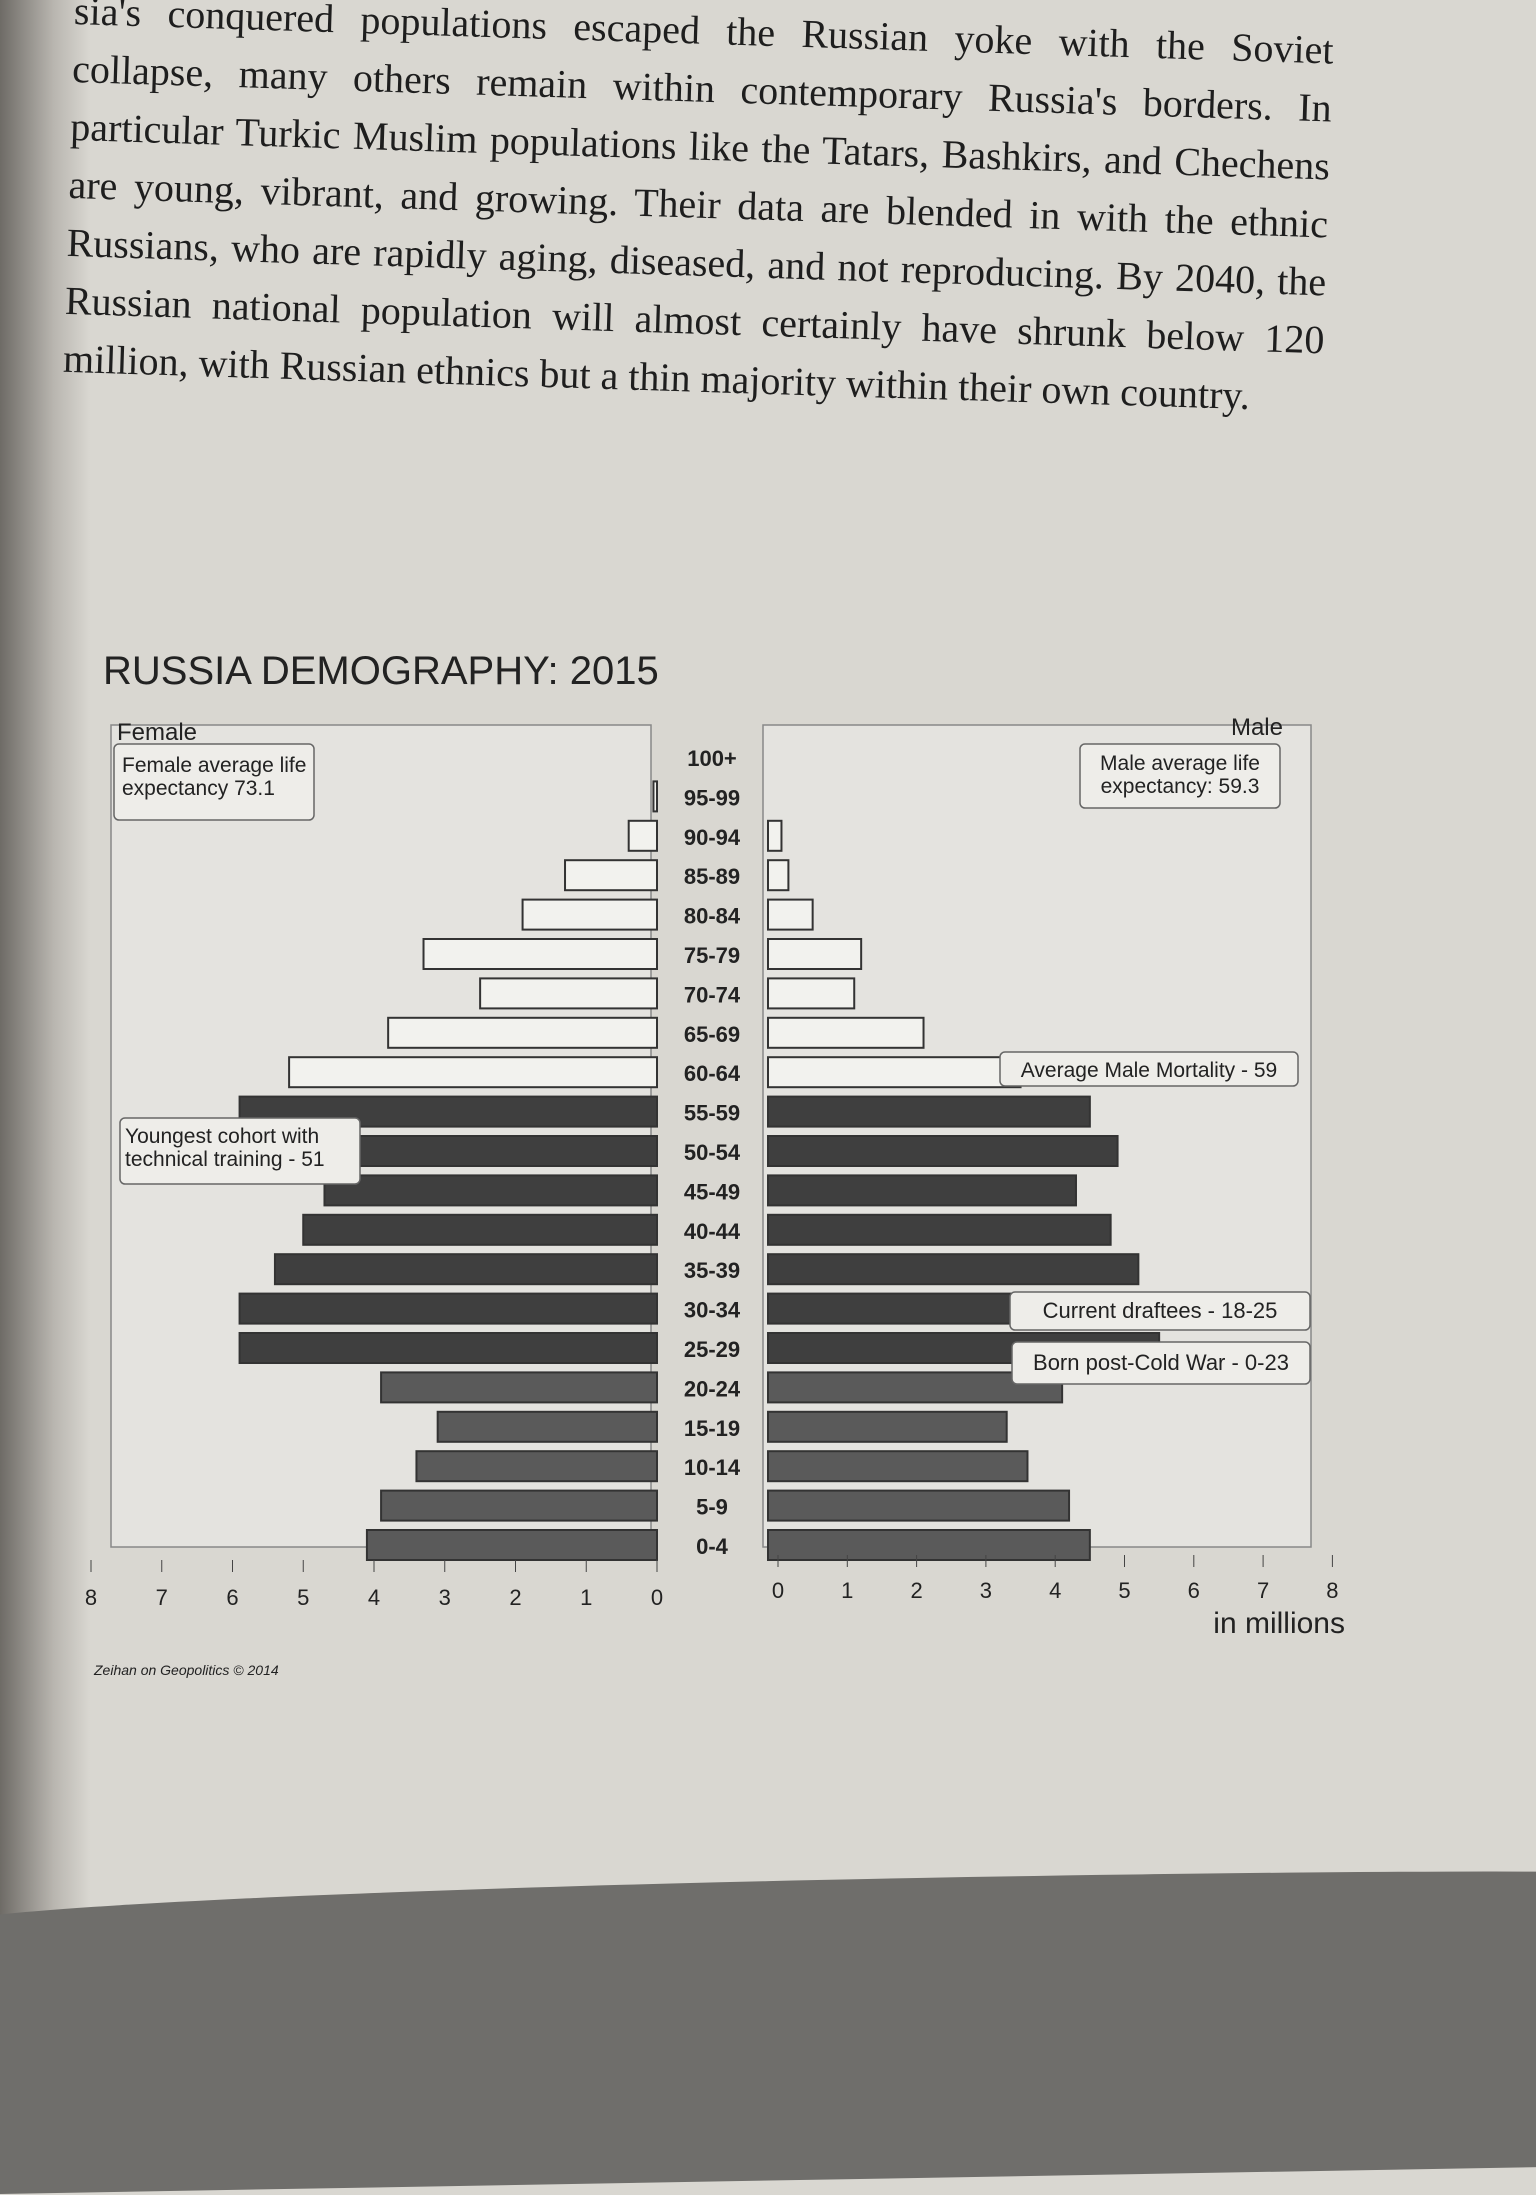  Describe the element at coordinates (712, 1152) in the screenshot. I see `age-label: 50-54` at that location.